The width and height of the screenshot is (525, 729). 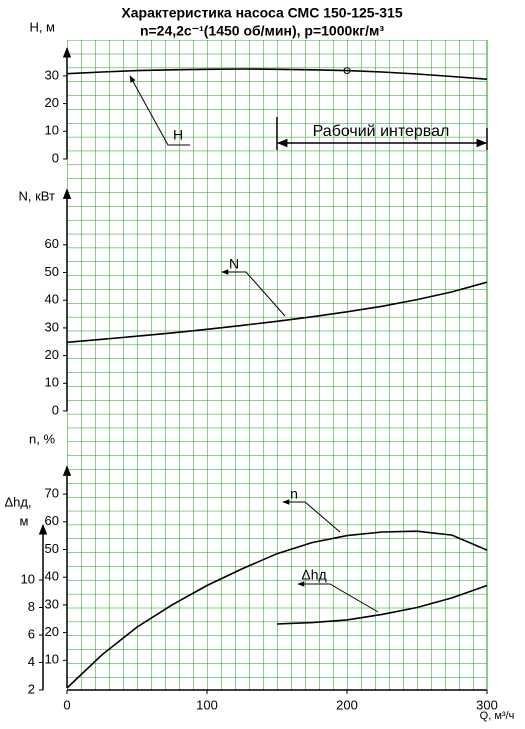 I want to click on y-axis-label: N, кВт, so click(x=37, y=195).